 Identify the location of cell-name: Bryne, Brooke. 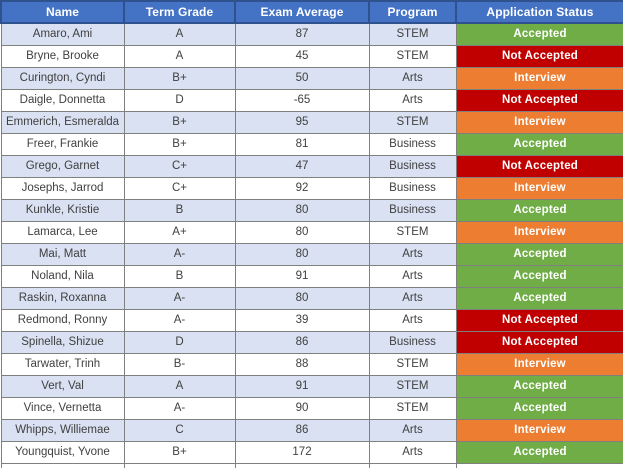
(62, 56).